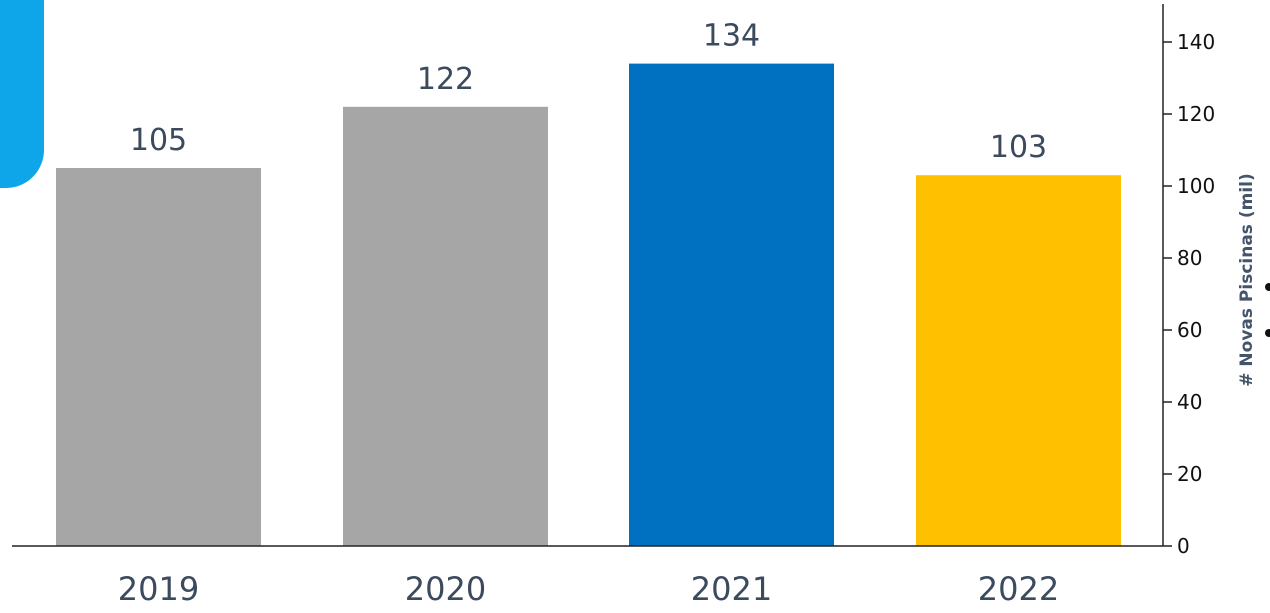  I want to click on x-tick-label-2020: 2020, so click(445, 589).